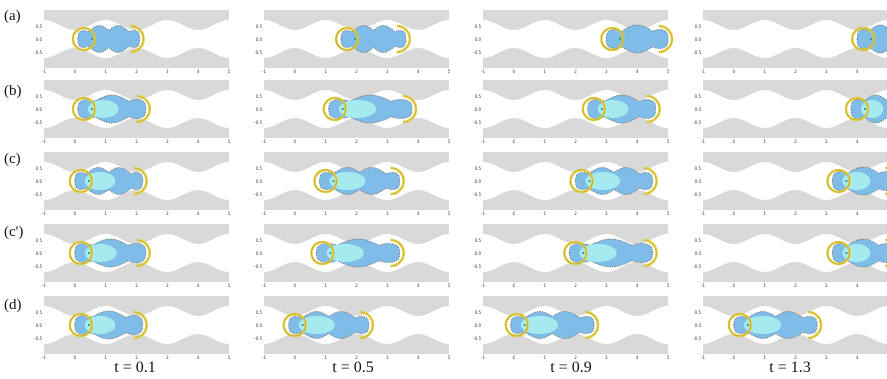 The height and width of the screenshot is (379, 887). I want to click on time-label-col4: t = 1.3, so click(789, 367).